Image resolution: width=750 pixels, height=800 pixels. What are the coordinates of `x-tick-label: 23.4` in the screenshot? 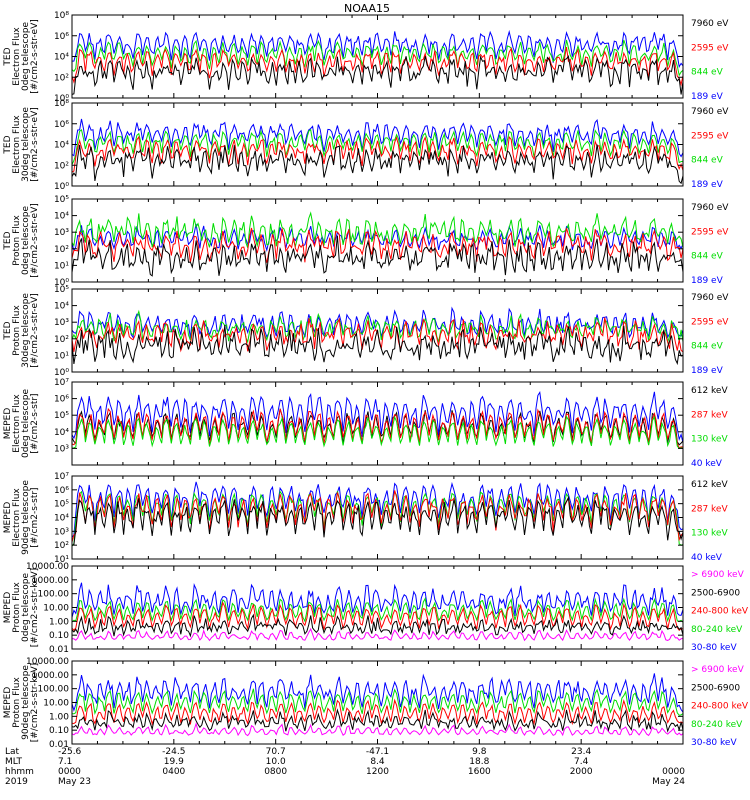 It's located at (581, 752).